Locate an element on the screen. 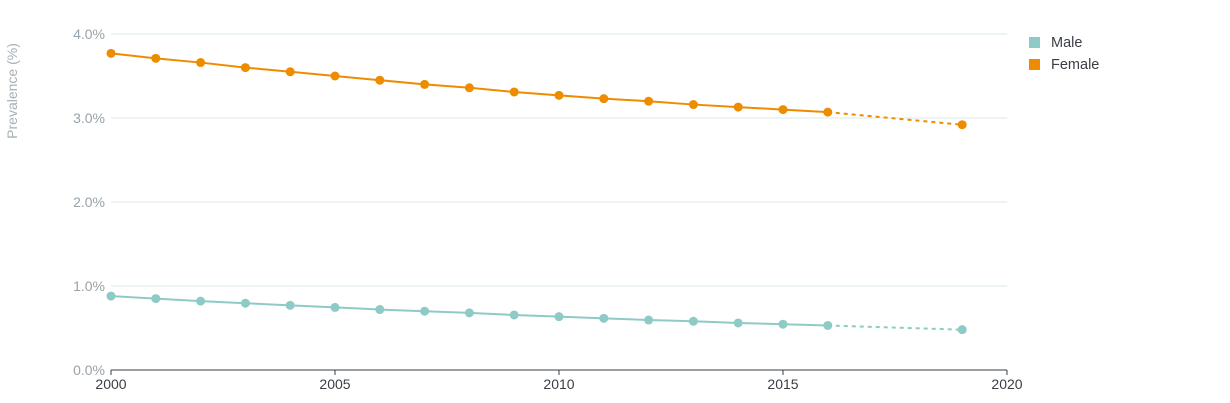  x-tick-label: 2010 is located at coordinates (558, 384).